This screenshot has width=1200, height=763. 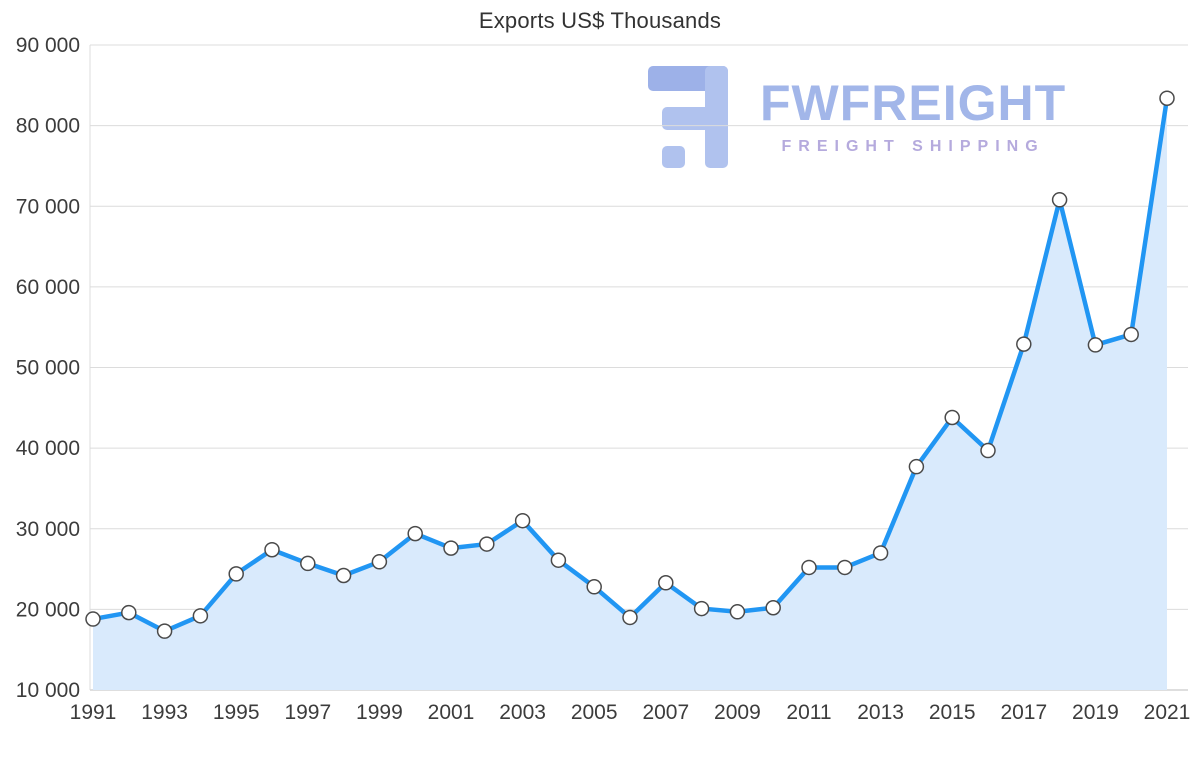 I want to click on watermark-brand: FWFREIGHT, so click(x=913, y=103).